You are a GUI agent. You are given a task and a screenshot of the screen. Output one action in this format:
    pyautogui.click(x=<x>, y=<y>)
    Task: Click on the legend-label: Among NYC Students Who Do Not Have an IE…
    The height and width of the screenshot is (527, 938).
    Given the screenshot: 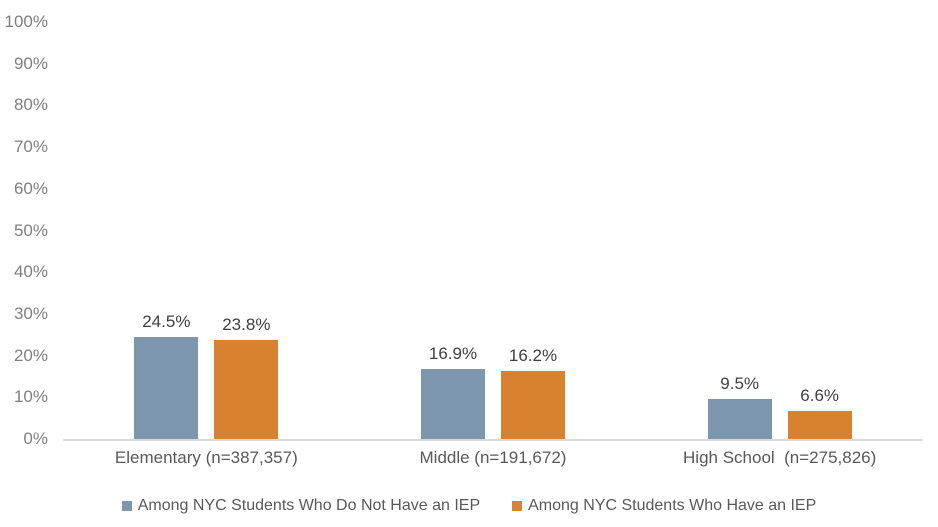 What is the action you would take?
    pyautogui.click(x=309, y=505)
    